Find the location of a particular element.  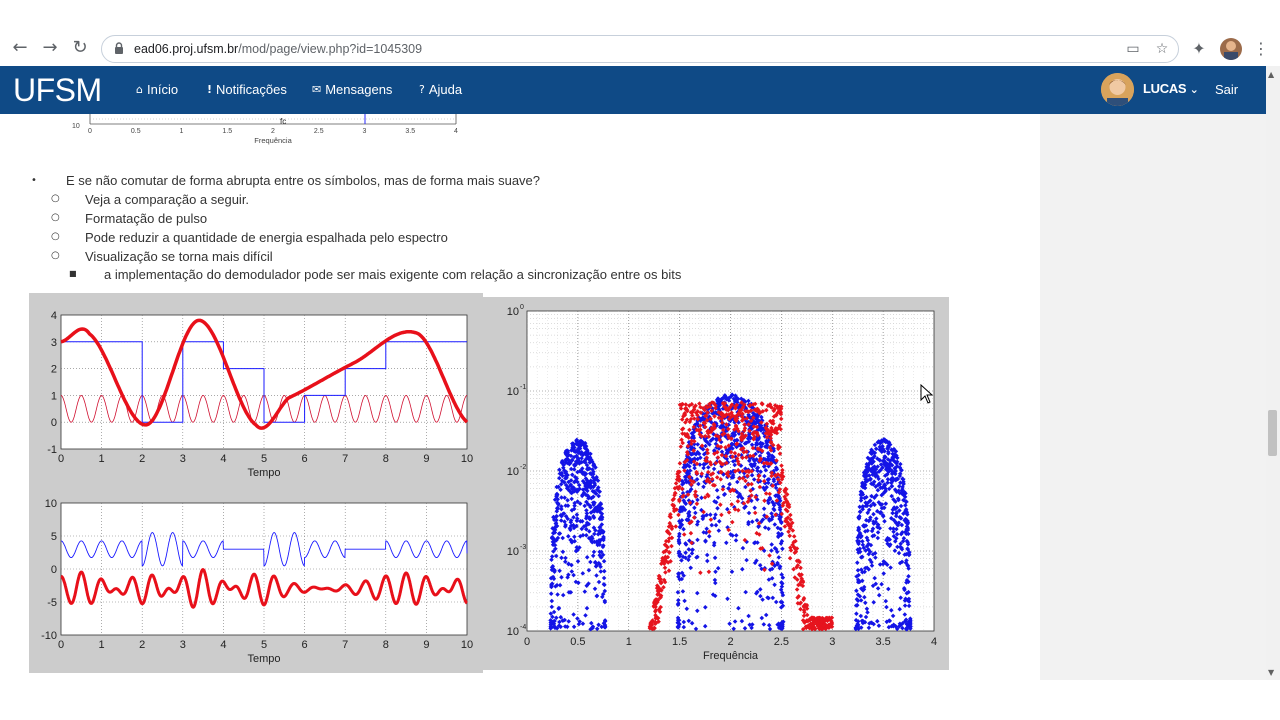

bot-xtick-label: 0 is located at coordinates (61, 645).